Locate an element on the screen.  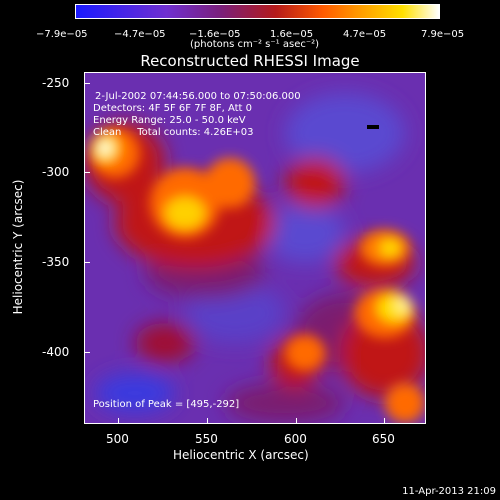
y-axis-label: Heliocentric Y (arcsec) is located at coordinates (18, 247).